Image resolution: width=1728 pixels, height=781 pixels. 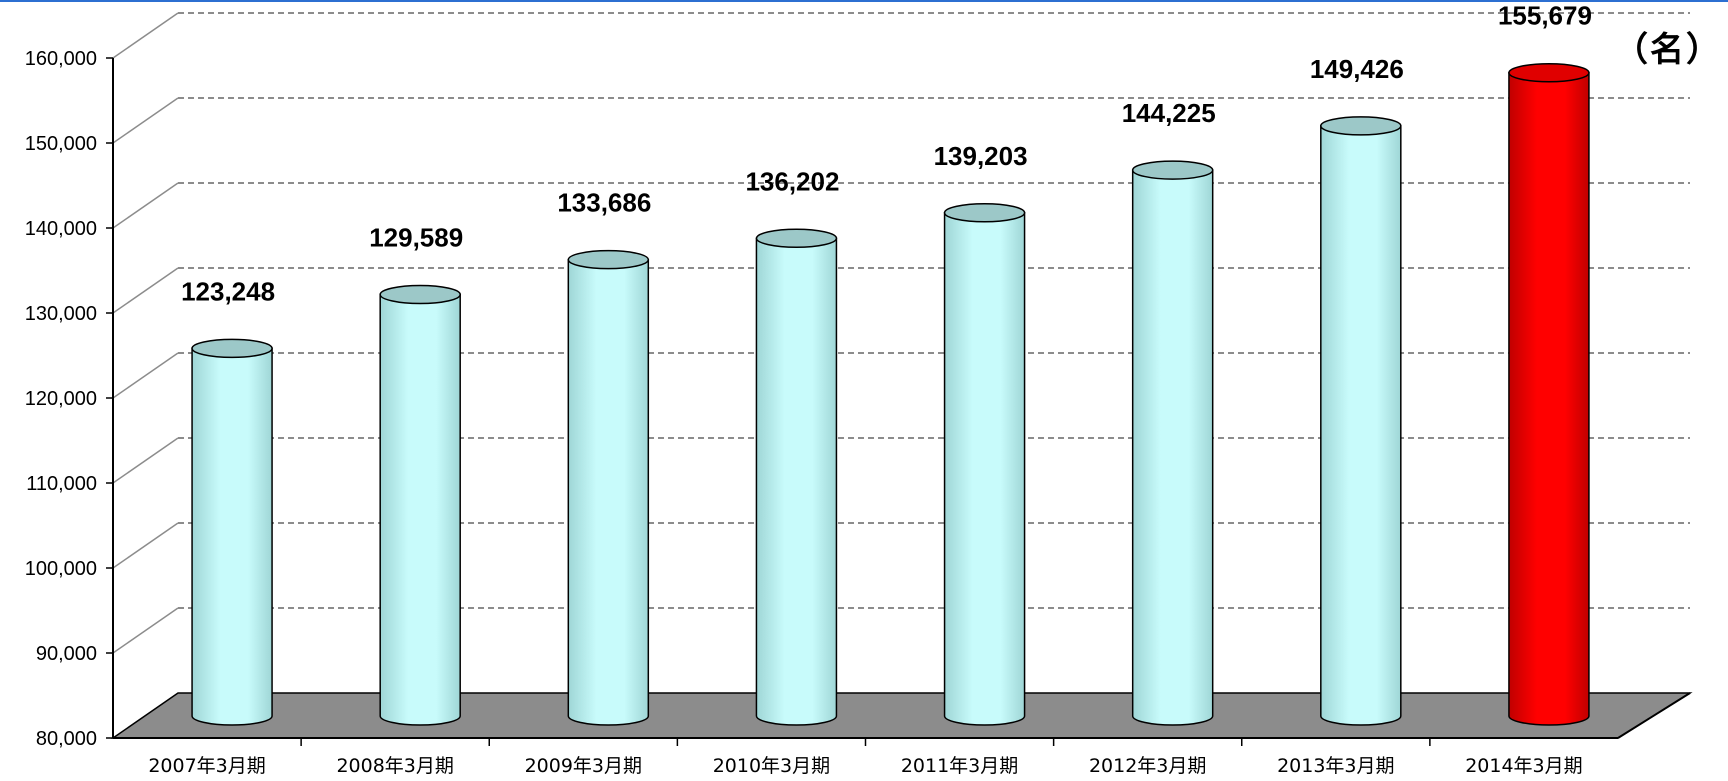 What do you see at coordinates (66, 654) in the screenshot?
I see `y-tick-label: 90,000` at bounding box center [66, 654].